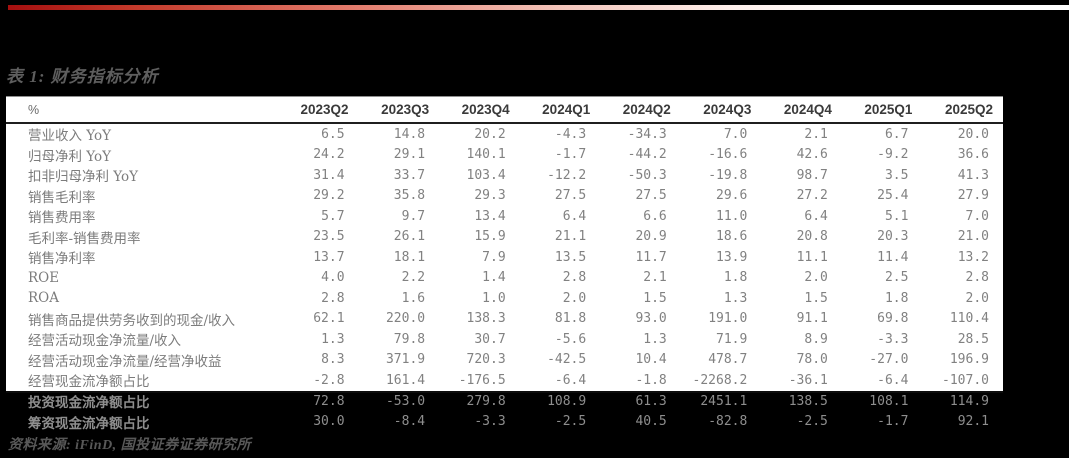  I want to click on value-cell: 2.1, so click(816, 134).